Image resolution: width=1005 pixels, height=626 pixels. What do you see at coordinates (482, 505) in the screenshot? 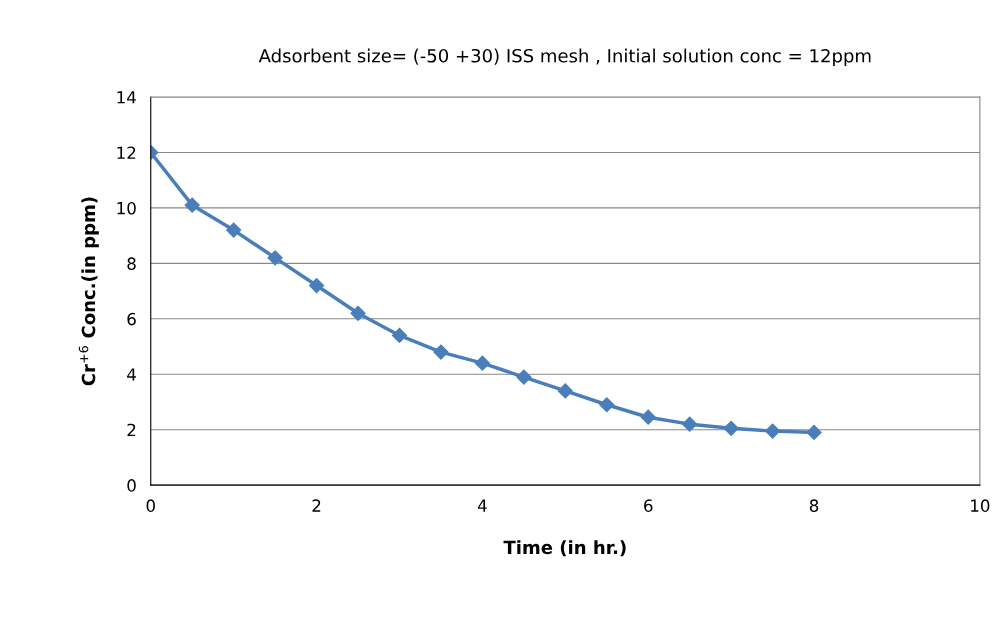
I see `x-tick-label: 4` at bounding box center [482, 505].